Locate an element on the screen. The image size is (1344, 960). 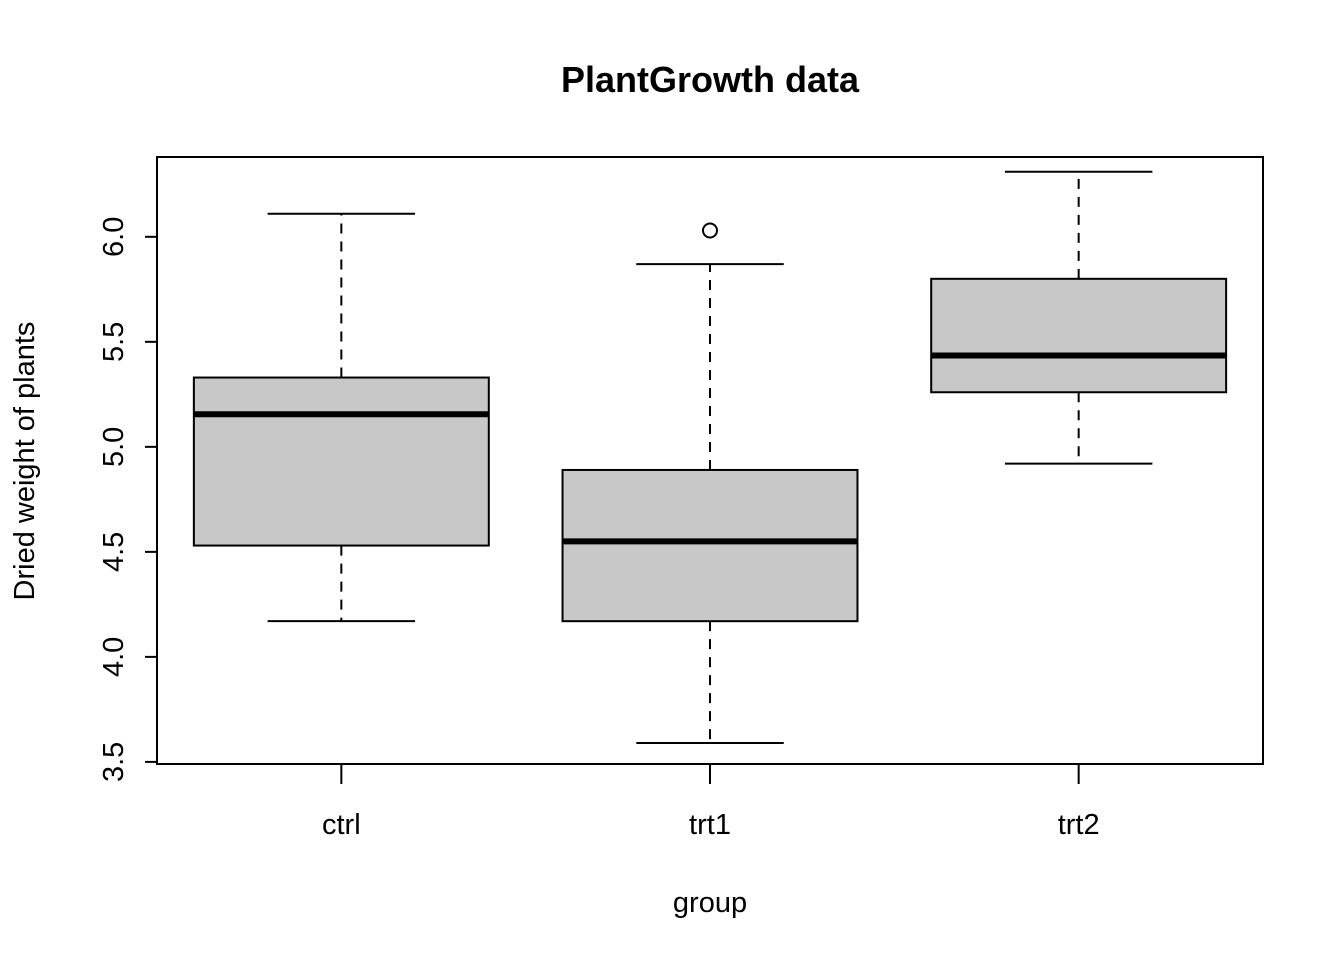
chart-title: PlantGrowth data is located at coordinates (710, 79).